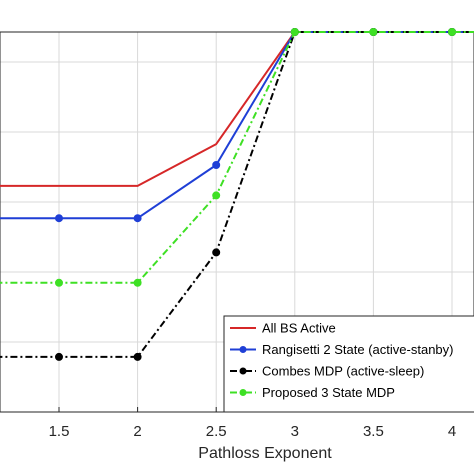 The width and height of the screenshot is (474, 474). I want to click on legend-entry-2: Combes MDP (active-sleep), so click(343, 371).